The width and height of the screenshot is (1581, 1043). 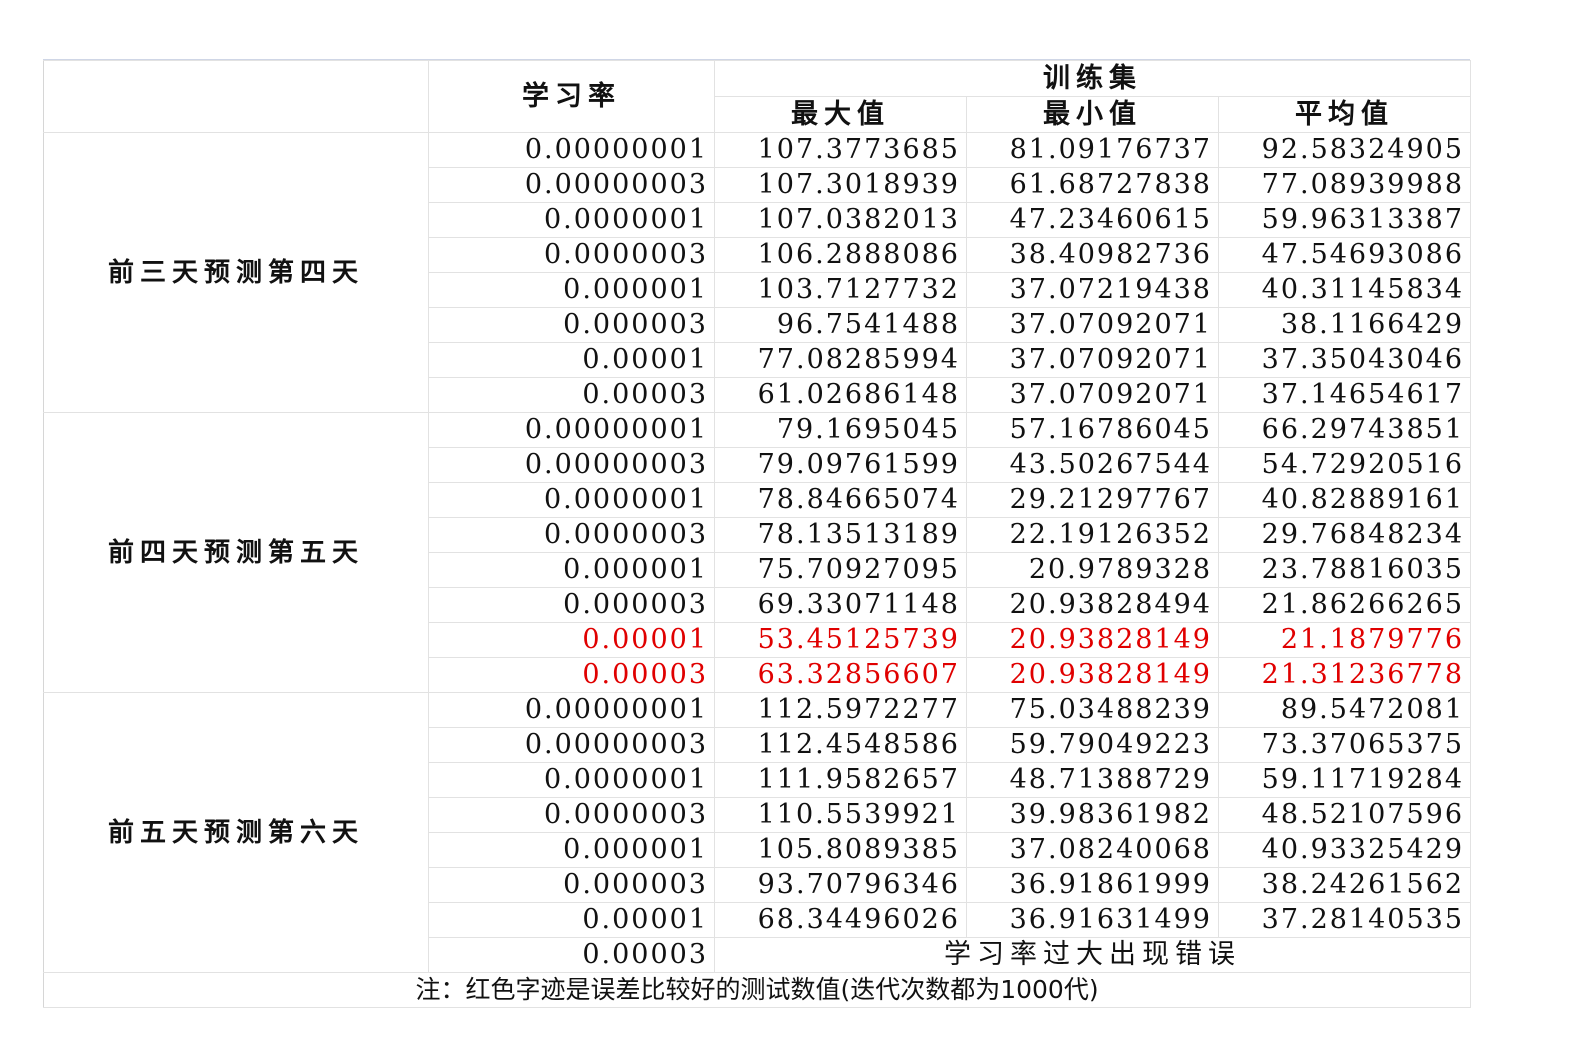 What do you see at coordinates (1344, 780) in the screenshot?
I see `avg-value-cell: 59.11719284` at bounding box center [1344, 780].